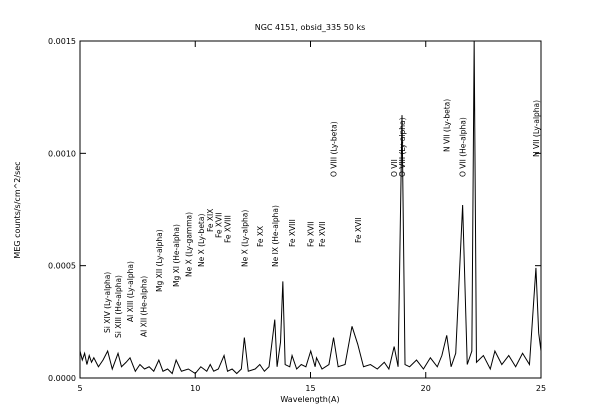  I want to click on x-tick-label: 15, so click(310, 388).